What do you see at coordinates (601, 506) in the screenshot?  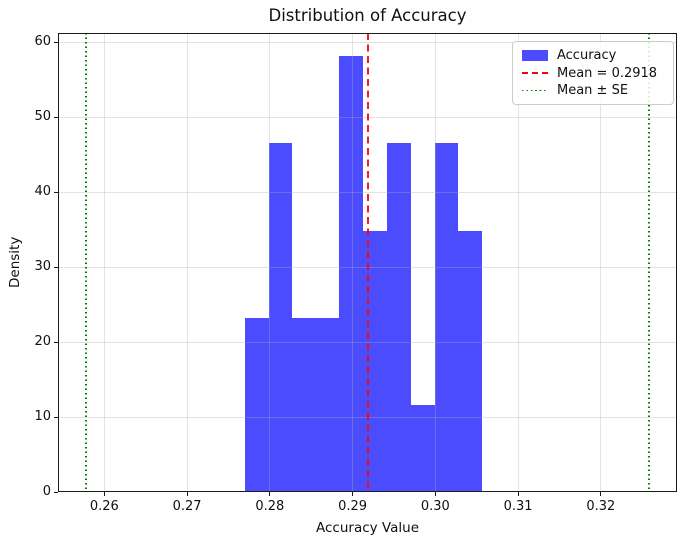 I see `x-tick-label: 0.32` at bounding box center [601, 506].